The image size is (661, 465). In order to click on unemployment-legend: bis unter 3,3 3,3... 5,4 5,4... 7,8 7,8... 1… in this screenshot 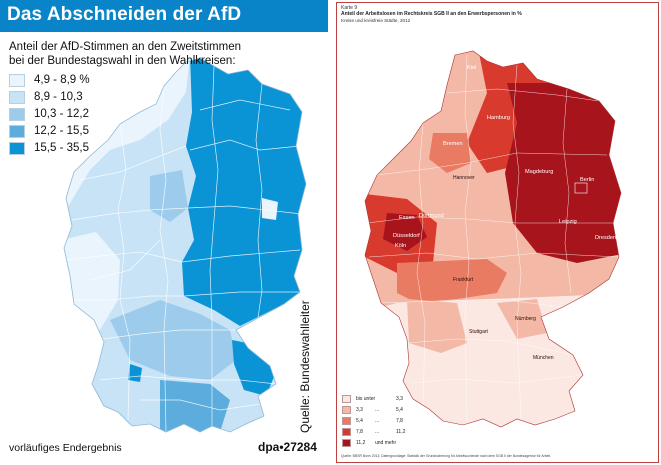, I will do `click(382, 421)`.